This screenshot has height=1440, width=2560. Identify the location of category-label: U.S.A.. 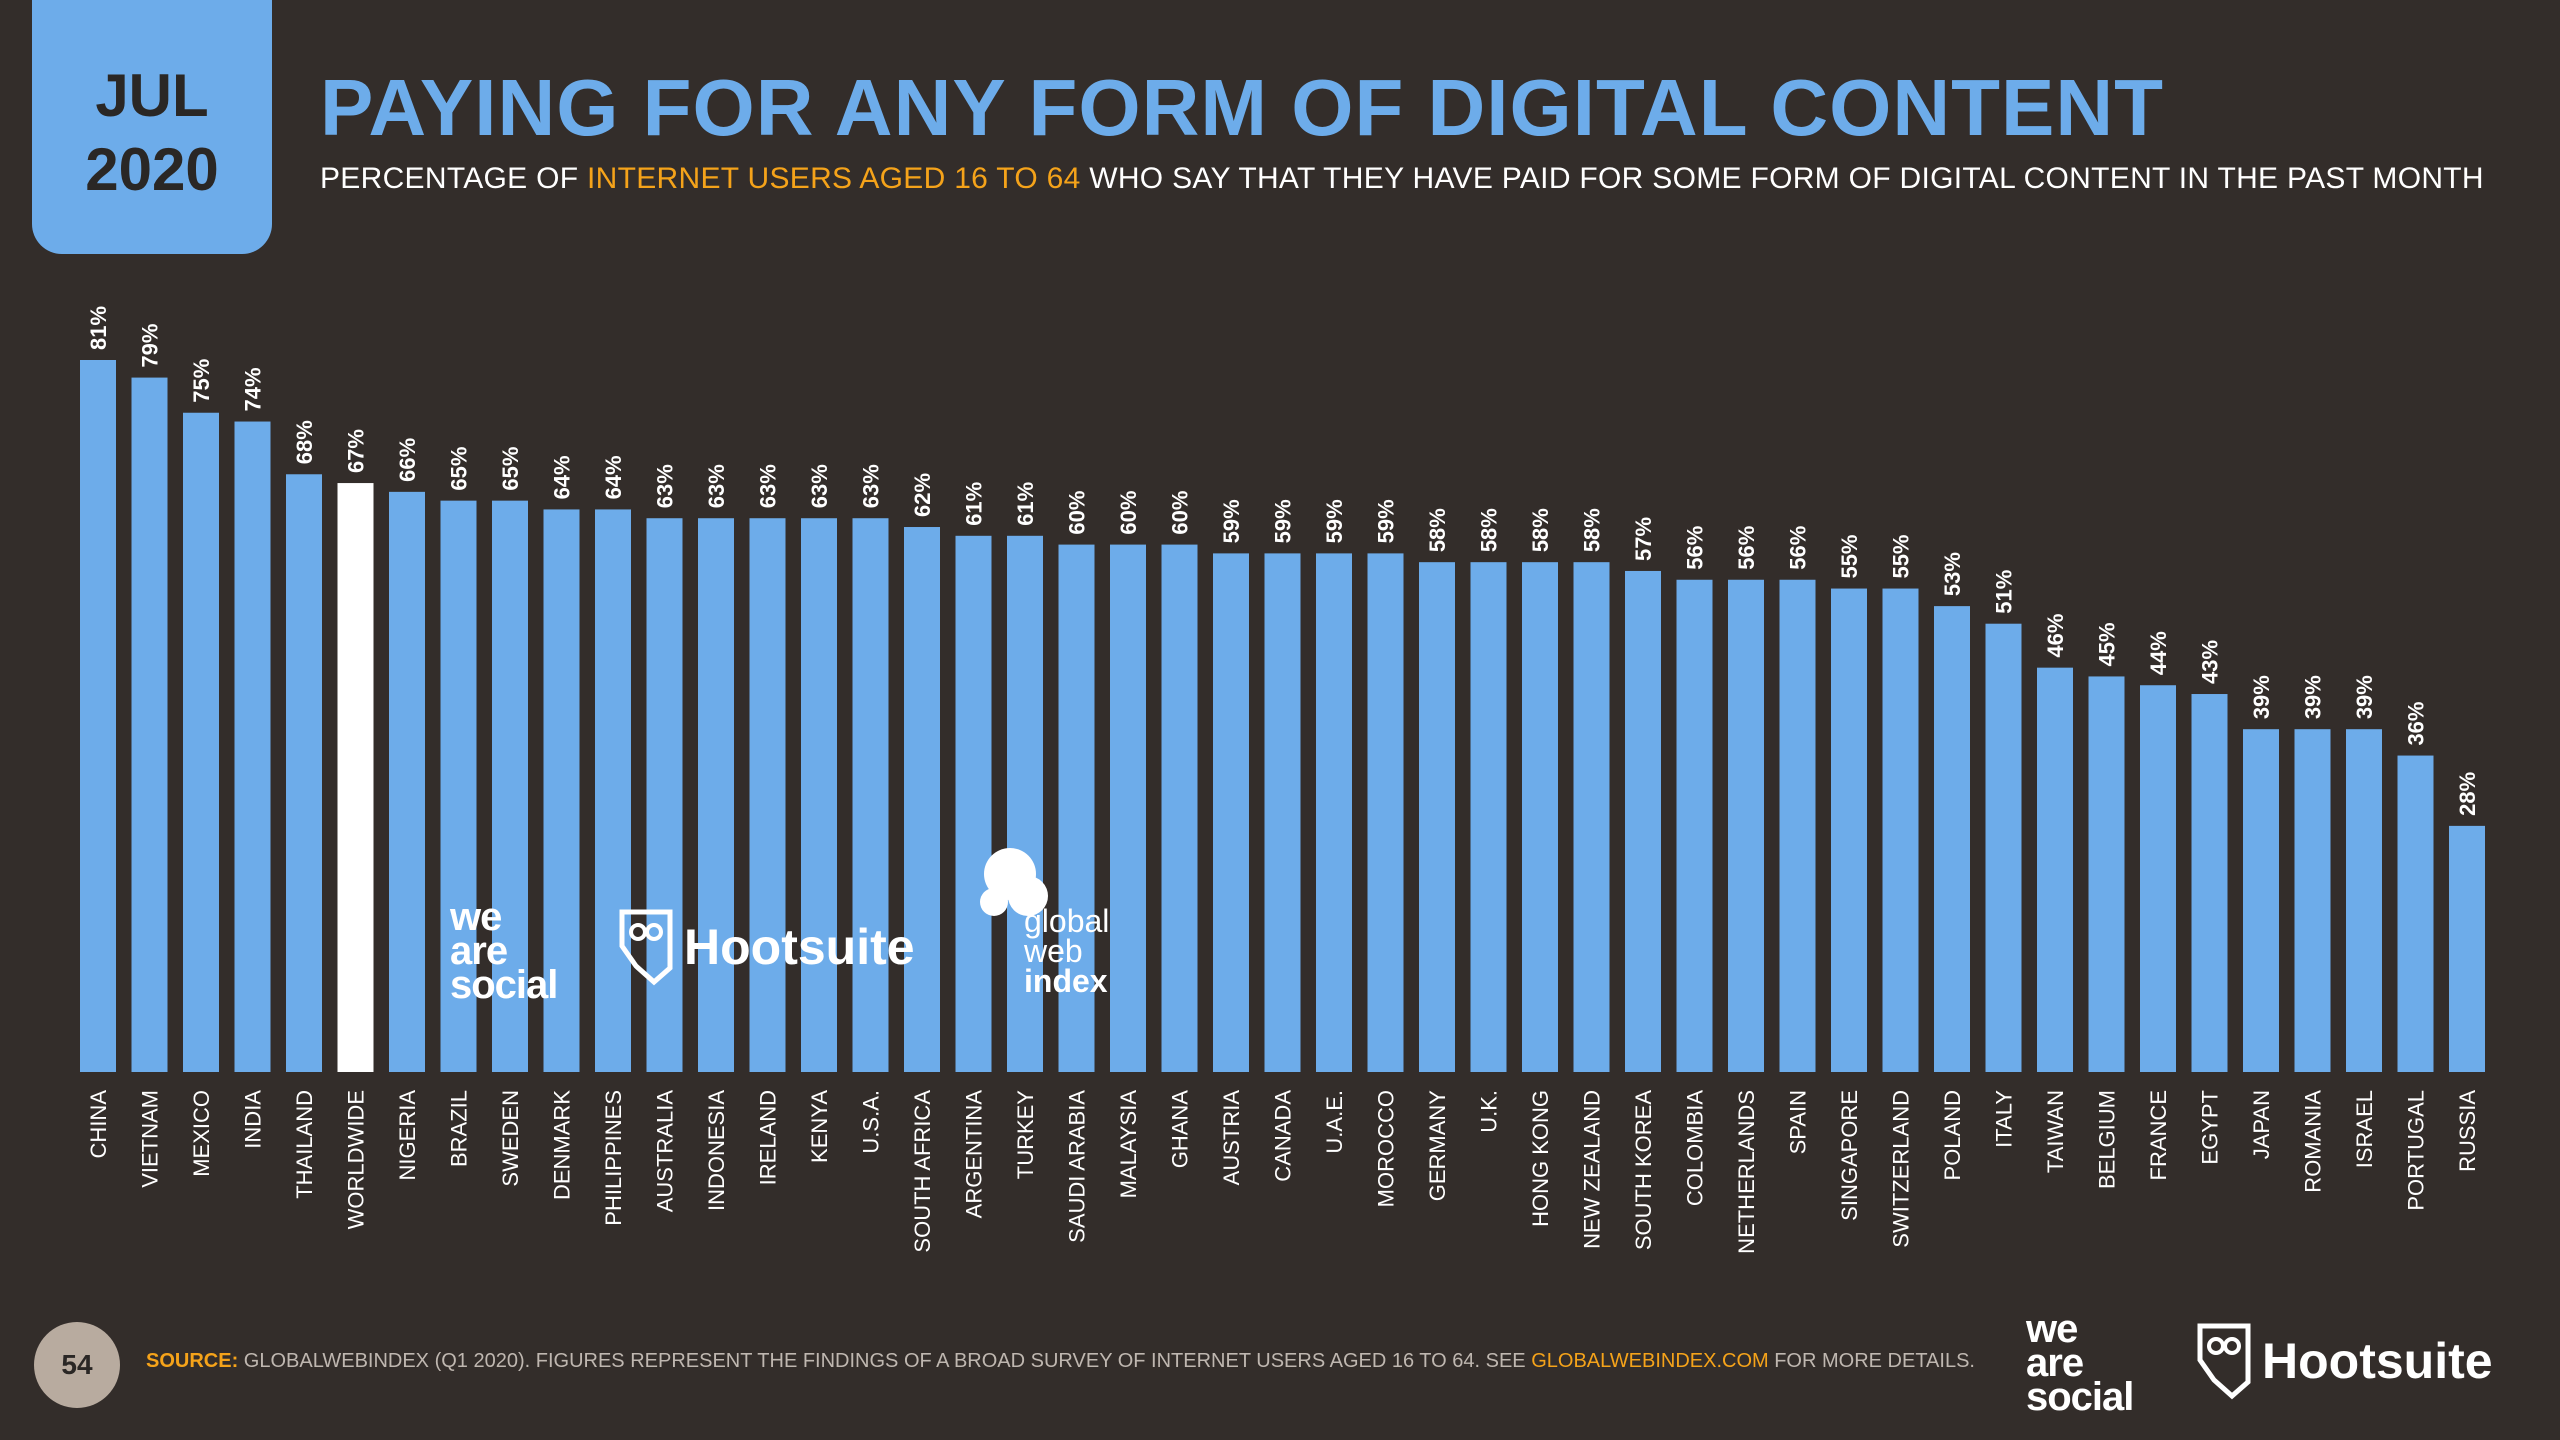
(871, 1122).